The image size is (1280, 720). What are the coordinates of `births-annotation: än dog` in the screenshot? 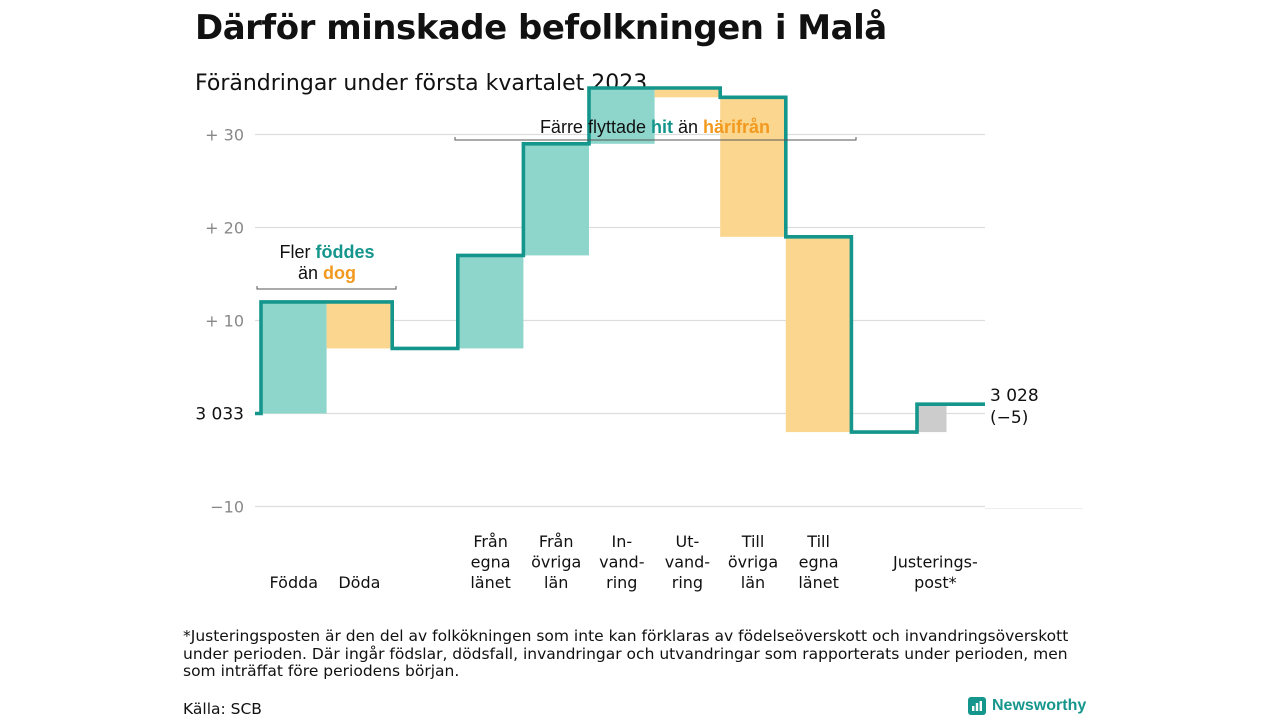 It's located at (327, 273).